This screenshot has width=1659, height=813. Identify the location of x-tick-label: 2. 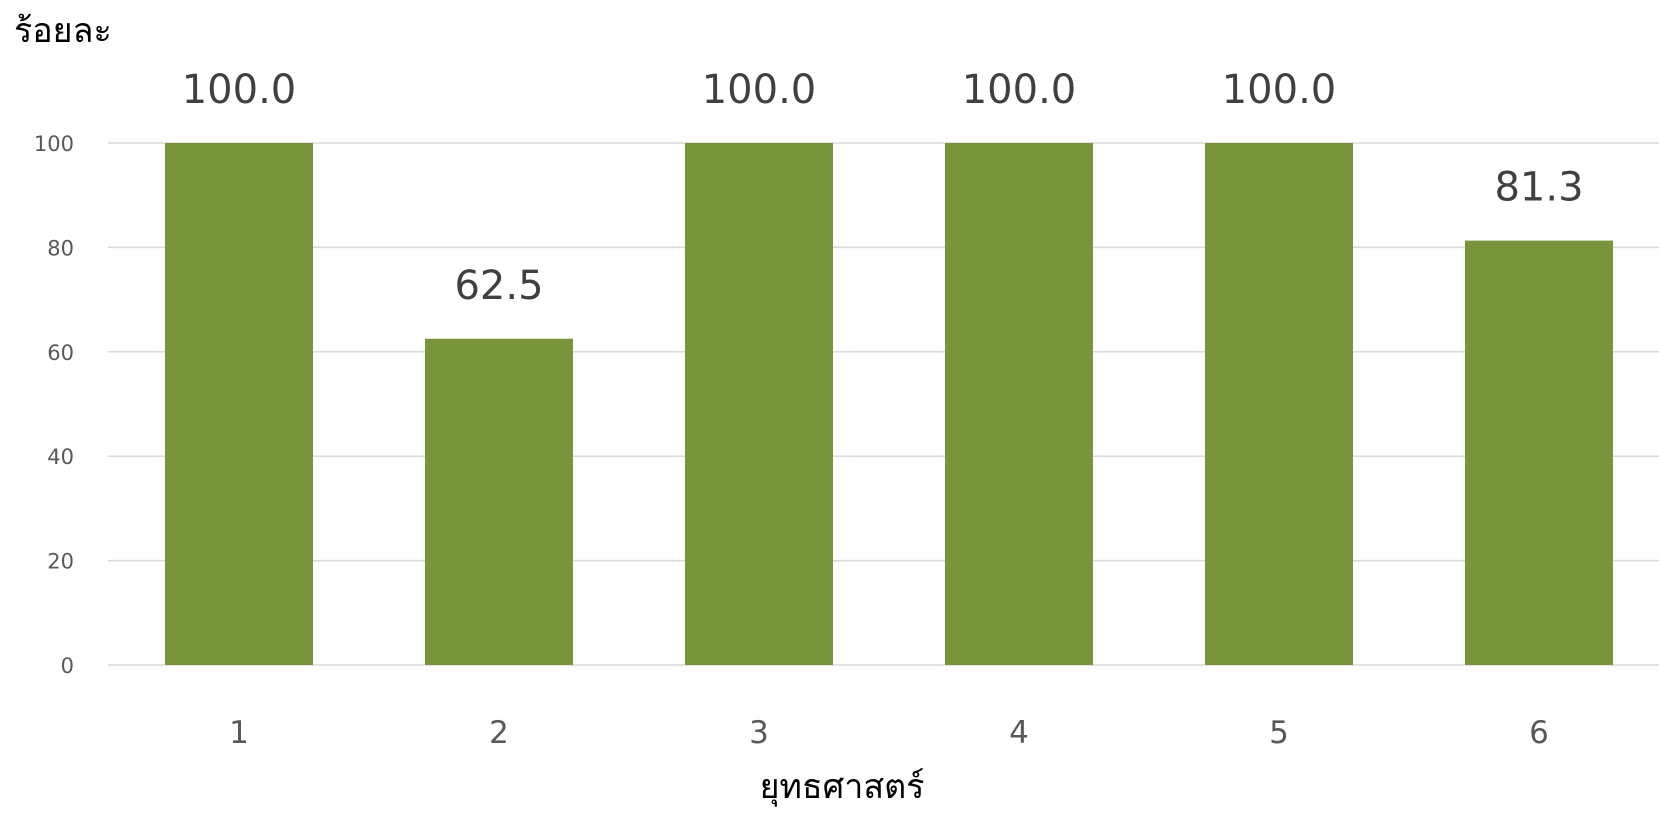
(499, 733).